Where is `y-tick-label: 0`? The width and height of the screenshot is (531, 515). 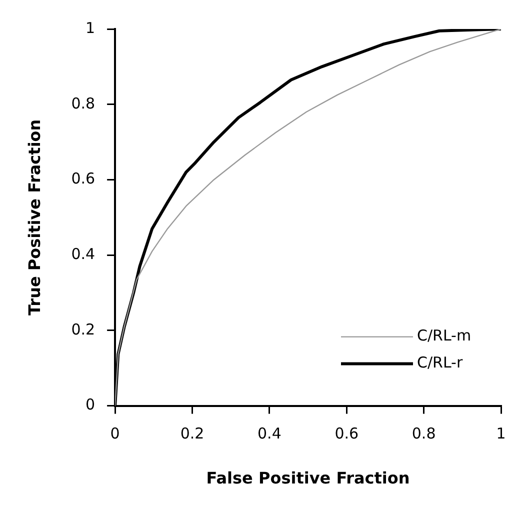 y-tick-label: 0 is located at coordinates (91, 405).